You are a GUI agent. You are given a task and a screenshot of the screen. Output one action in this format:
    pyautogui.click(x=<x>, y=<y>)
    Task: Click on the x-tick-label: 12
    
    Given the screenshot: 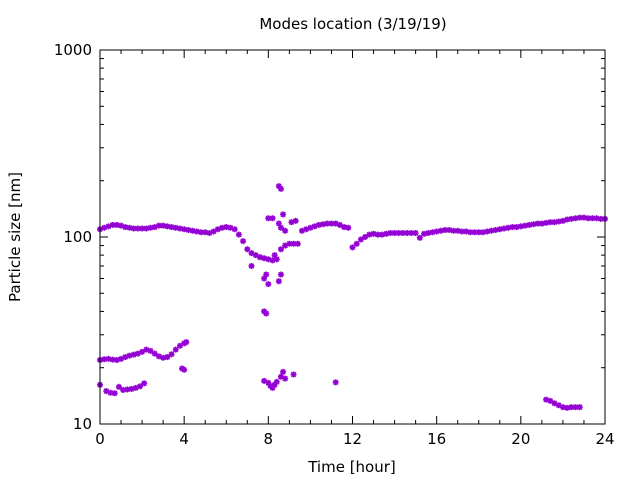 What is the action you would take?
    pyautogui.click(x=352, y=439)
    